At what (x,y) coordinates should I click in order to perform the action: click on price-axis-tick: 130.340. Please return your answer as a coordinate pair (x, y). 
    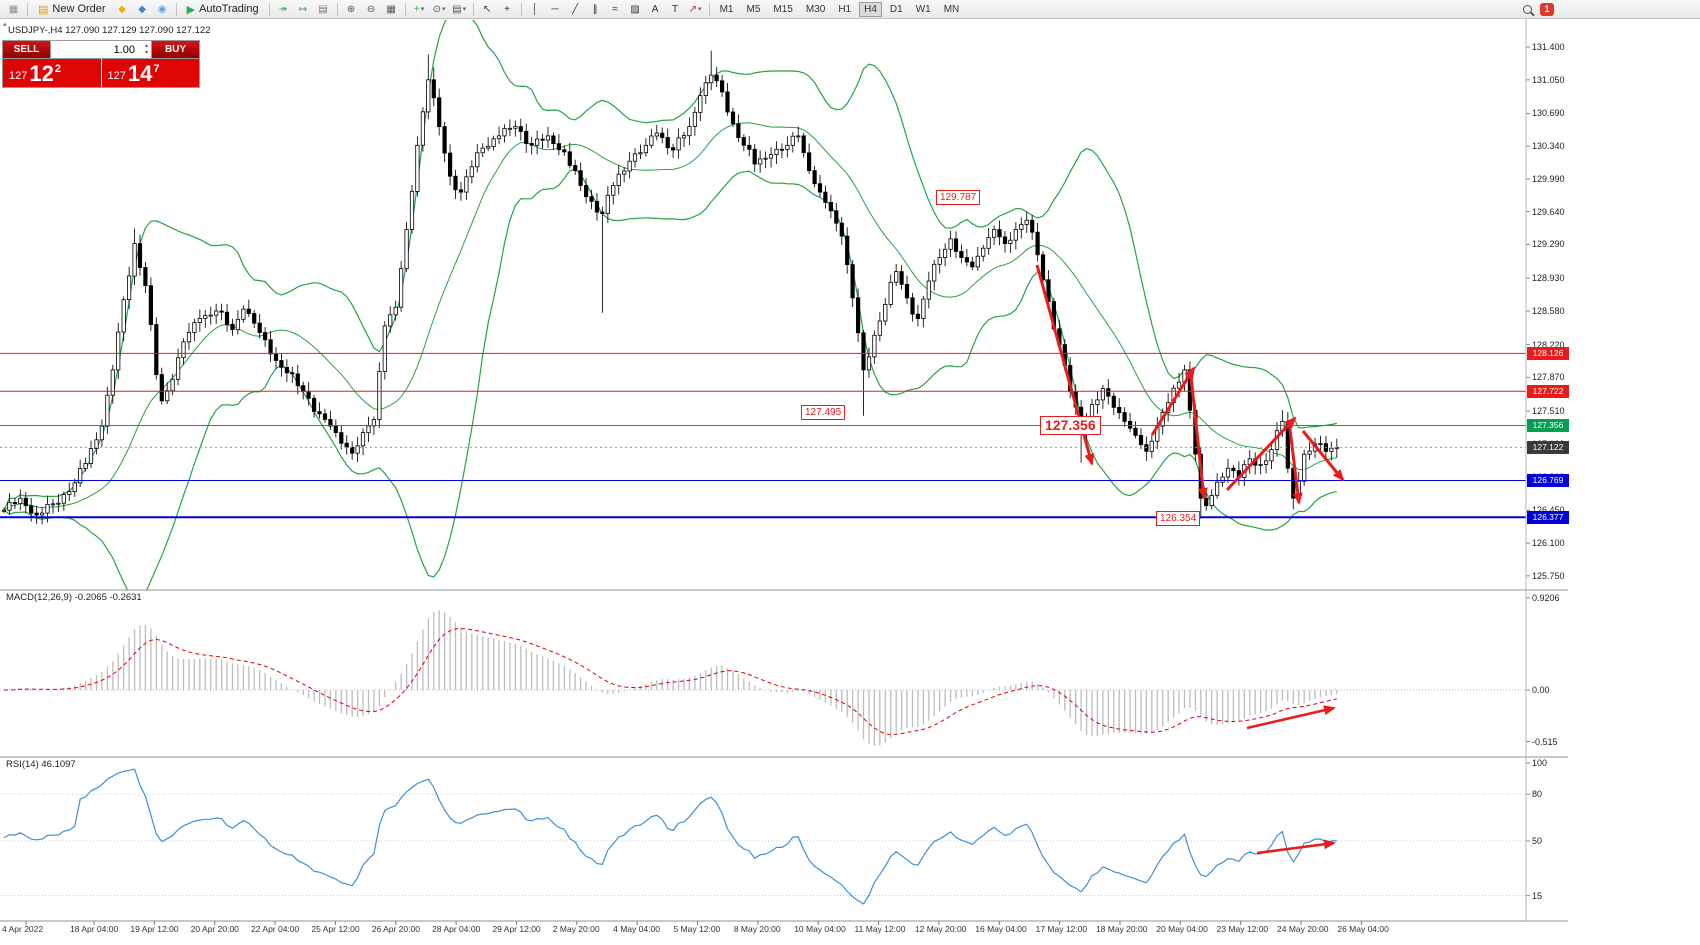
    Looking at the image, I should click on (1548, 146).